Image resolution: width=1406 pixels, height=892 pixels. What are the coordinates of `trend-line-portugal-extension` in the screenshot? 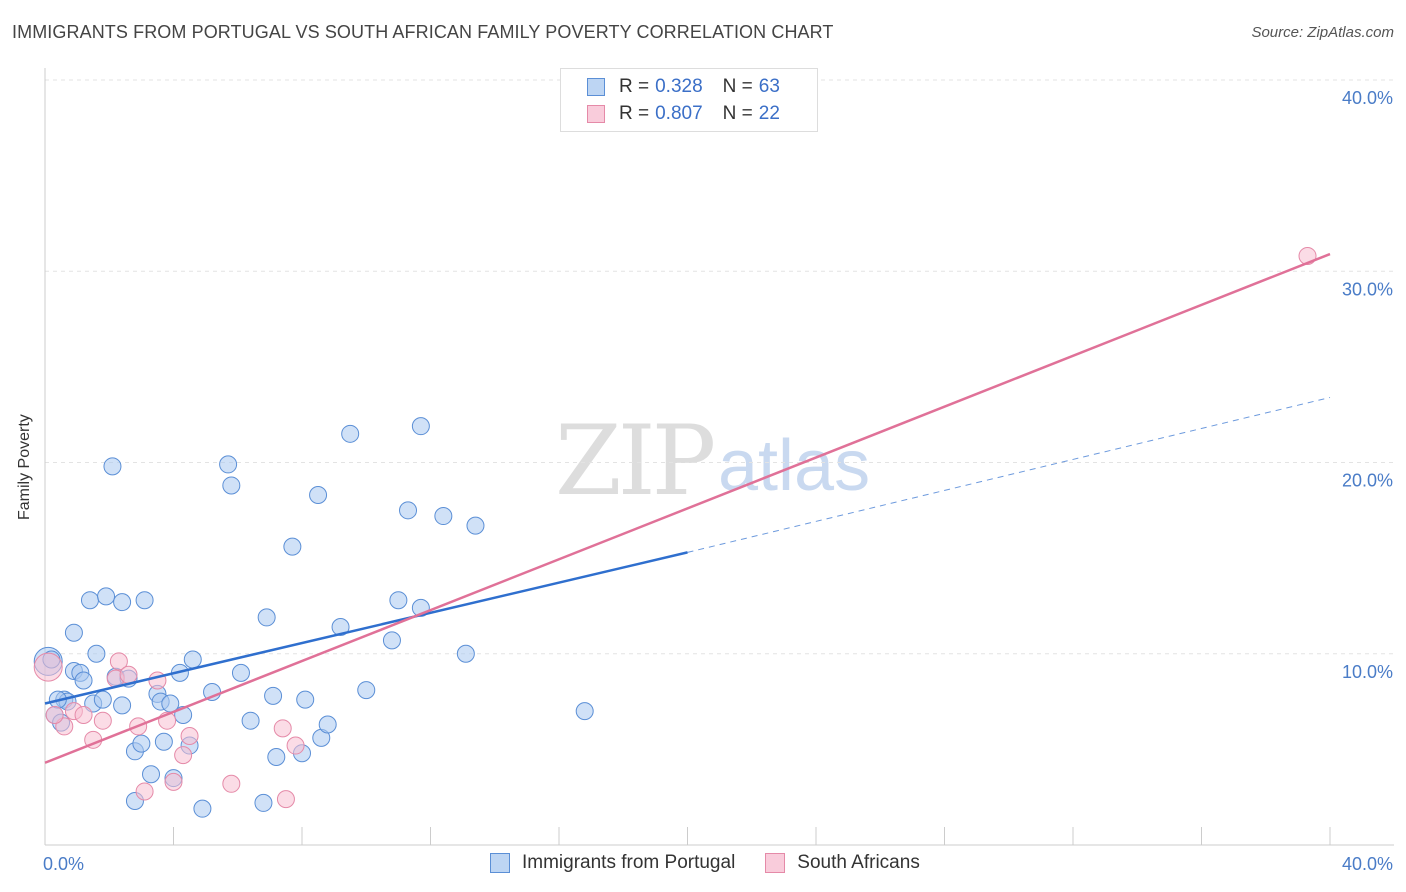 It's located at (1009, 474).